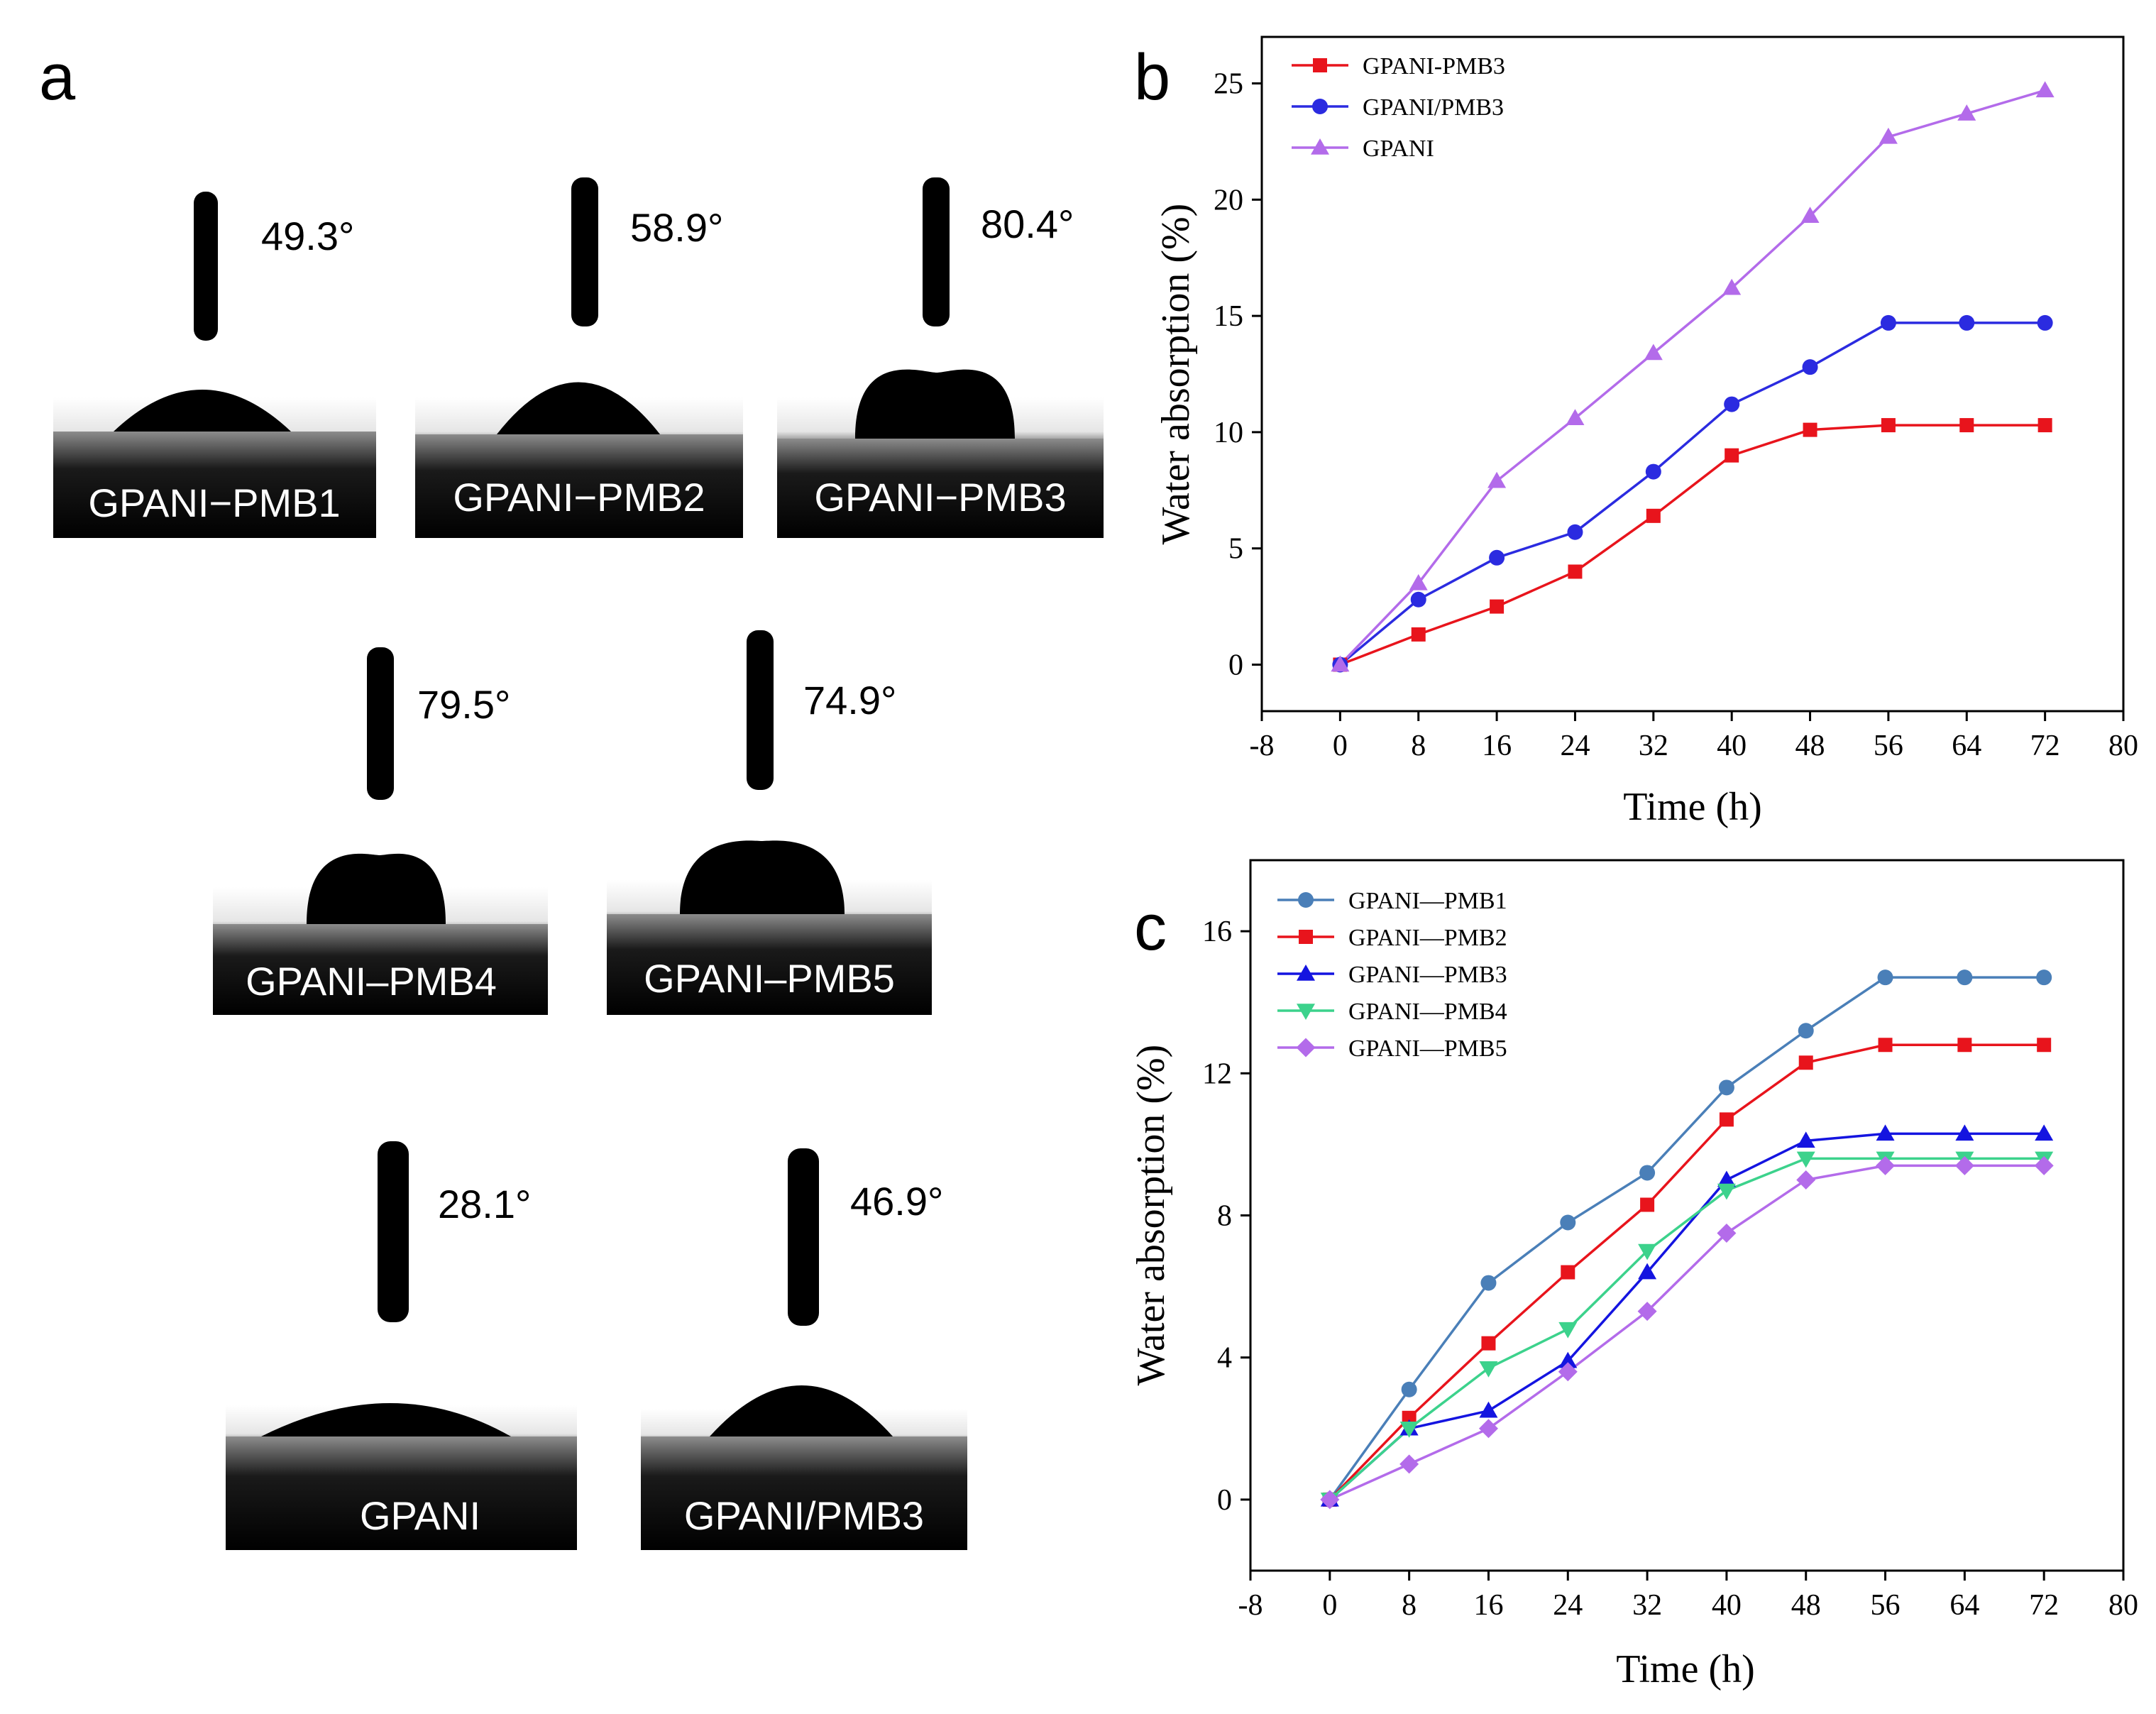  What do you see at coordinates (214, 502) in the screenshot?
I see `sample-label-1: GPANI−PMB1` at bounding box center [214, 502].